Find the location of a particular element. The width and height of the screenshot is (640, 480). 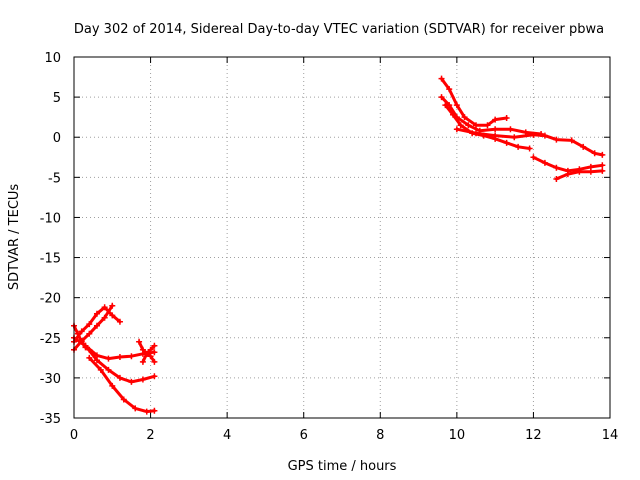

x-tick-label: 6 is located at coordinates (304, 435).